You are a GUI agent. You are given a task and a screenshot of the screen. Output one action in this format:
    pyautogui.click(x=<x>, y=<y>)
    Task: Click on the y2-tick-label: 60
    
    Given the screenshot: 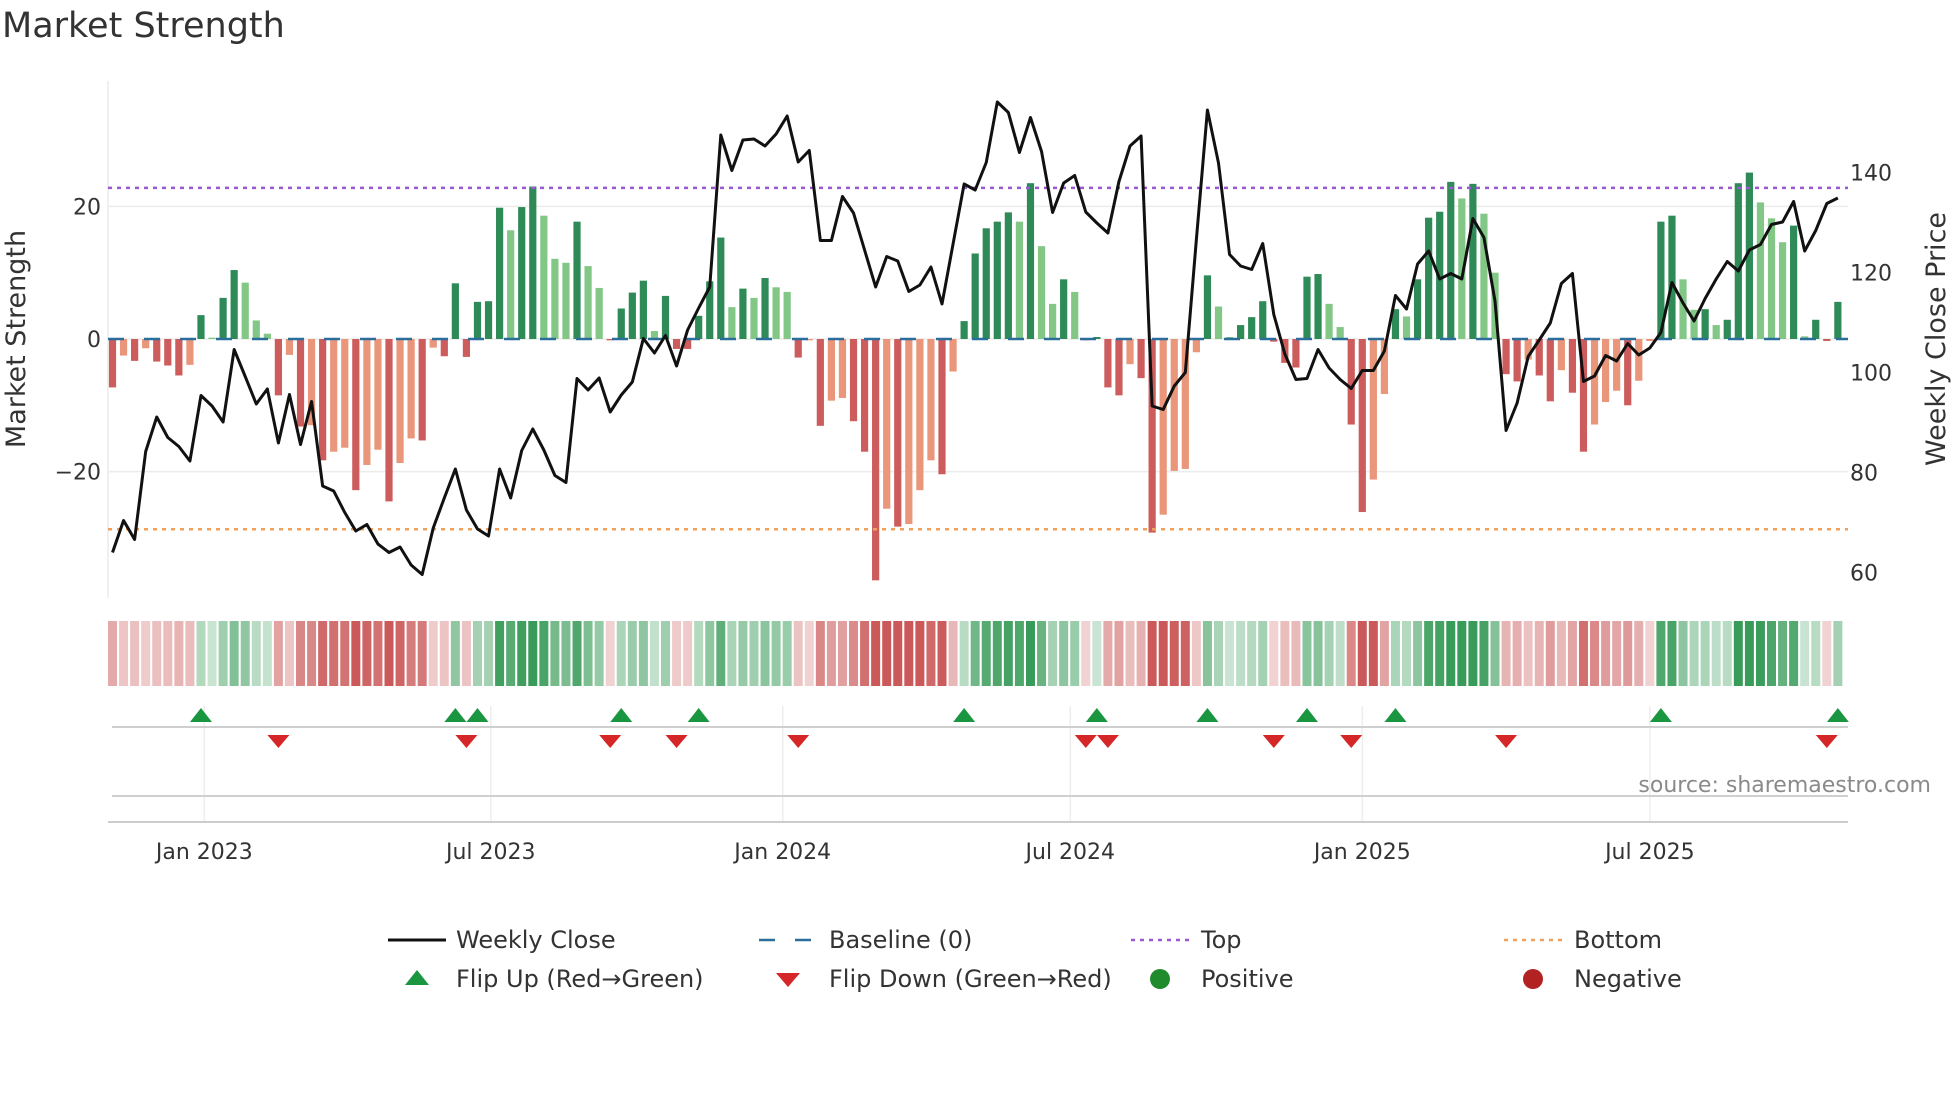 What is the action you would take?
    pyautogui.click(x=1864, y=574)
    